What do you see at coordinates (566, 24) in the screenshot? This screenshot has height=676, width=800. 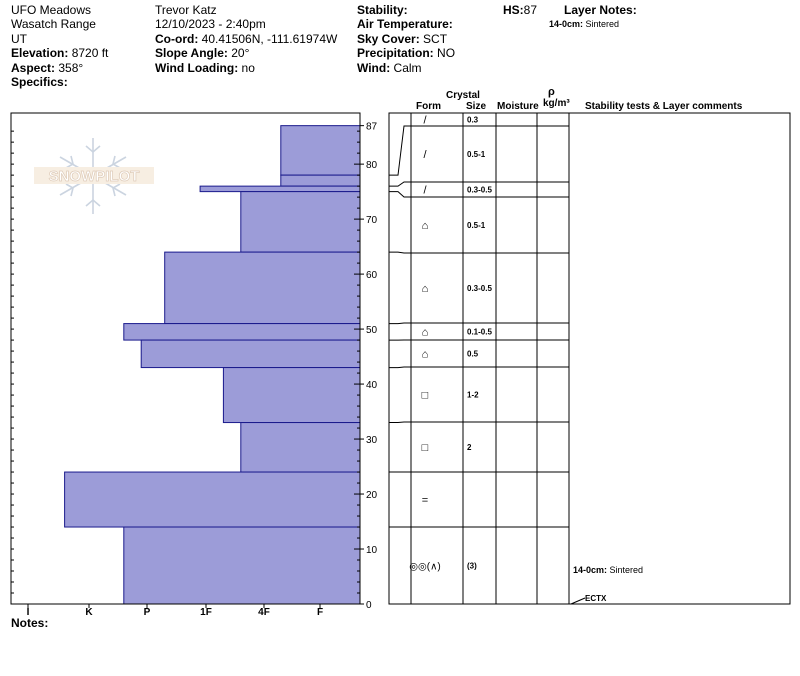 I see `layer-note-depth: 14-0cm:` at bounding box center [566, 24].